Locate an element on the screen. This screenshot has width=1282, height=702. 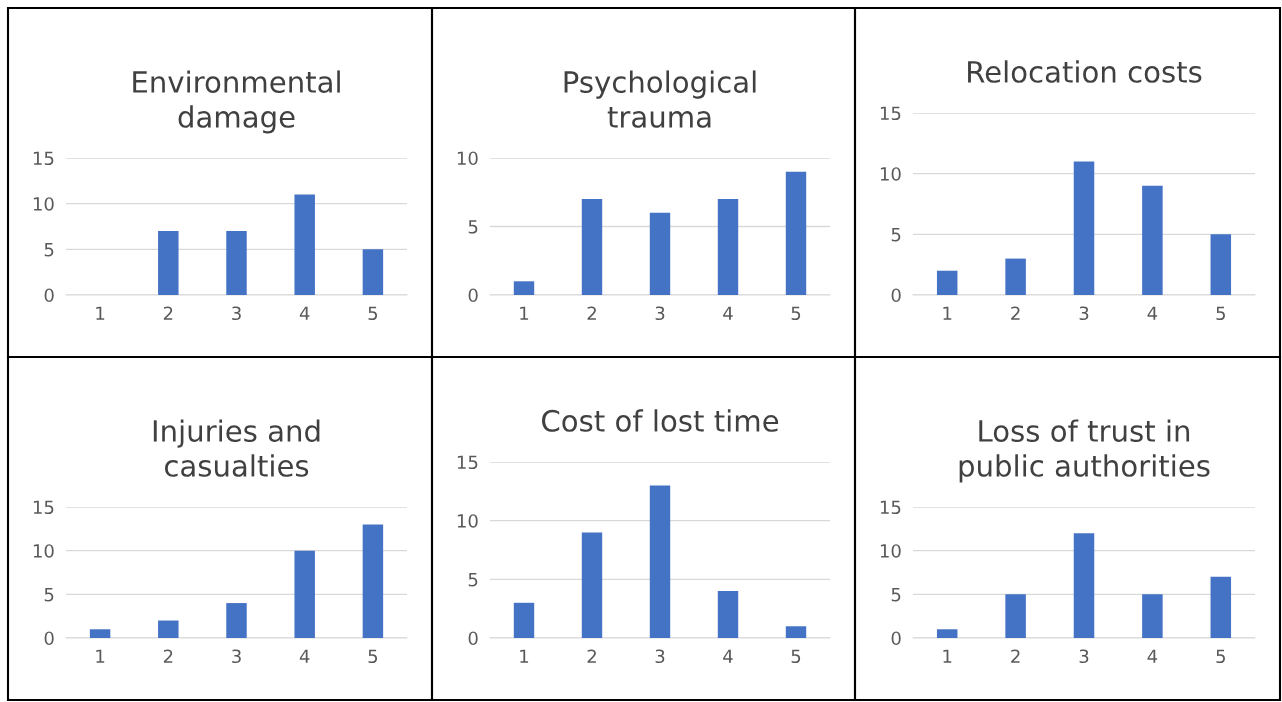
chart-title: Environmental damage is located at coordinates (236, 102).